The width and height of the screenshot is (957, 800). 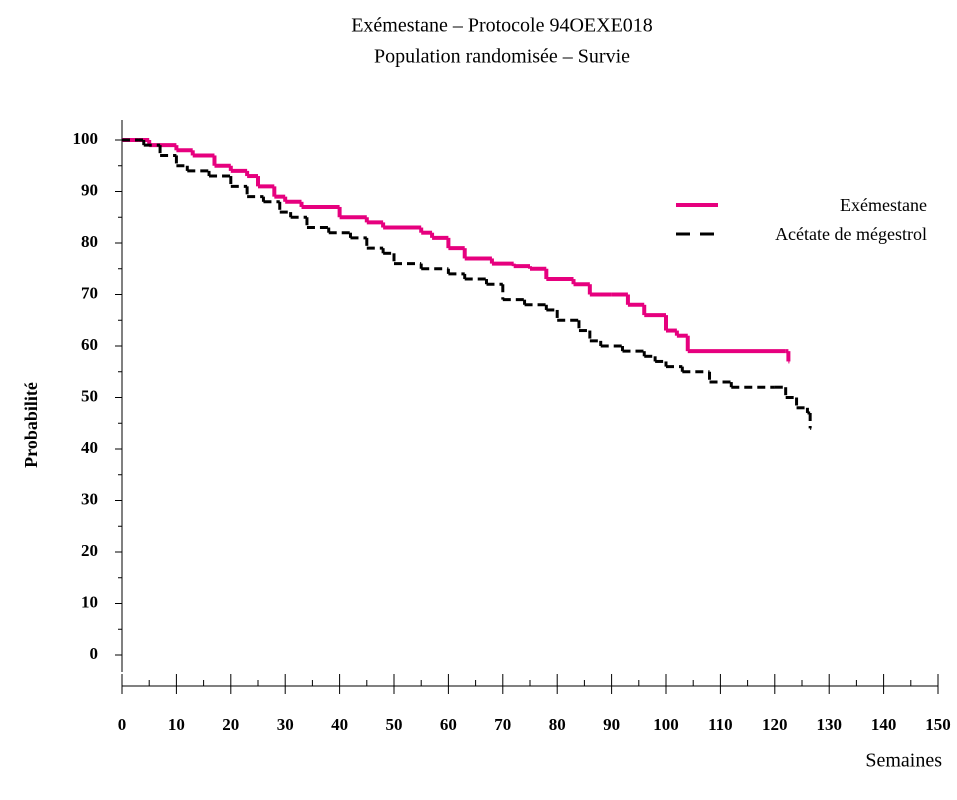 What do you see at coordinates (89, 241) in the screenshot?
I see `y-tick-label: 80` at bounding box center [89, 241].